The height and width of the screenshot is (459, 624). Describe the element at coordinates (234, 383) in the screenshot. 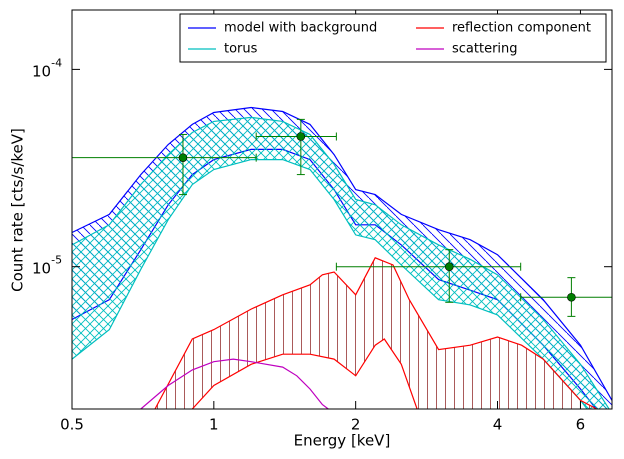

I see `line` at that location.